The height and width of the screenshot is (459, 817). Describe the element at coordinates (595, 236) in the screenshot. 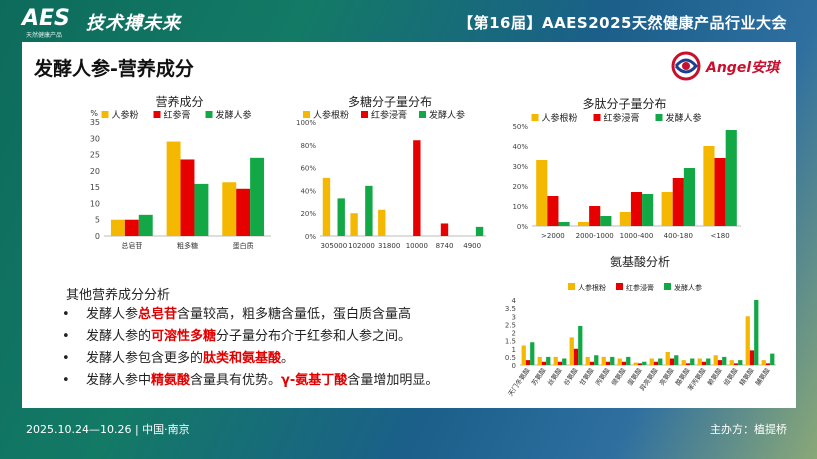

I see `x-tick-label: 2000-1000` at that location.